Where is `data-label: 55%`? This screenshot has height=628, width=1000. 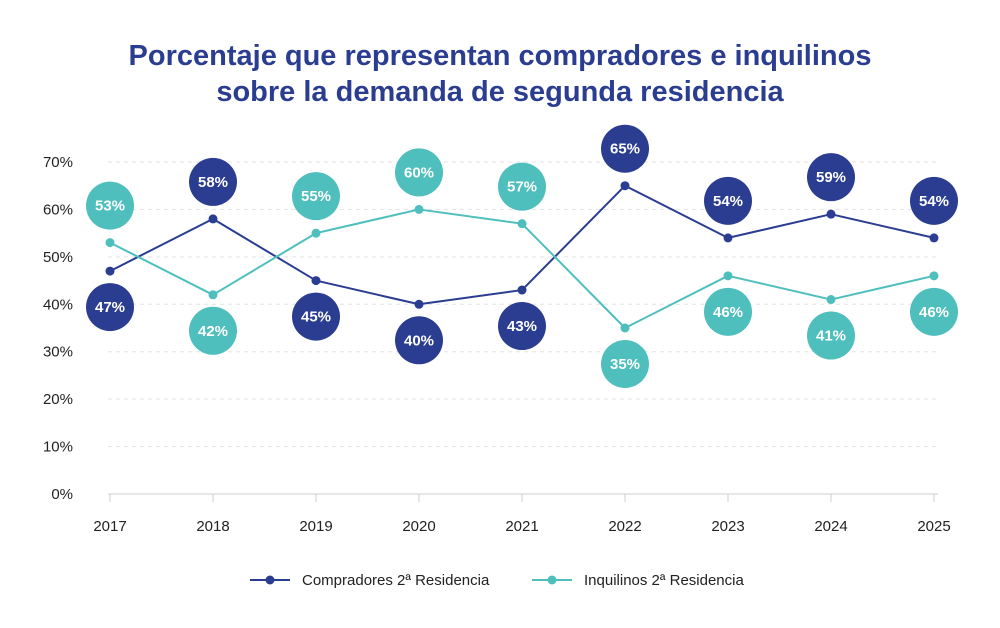
data-label: 55% is located at coordinates (316, 196).